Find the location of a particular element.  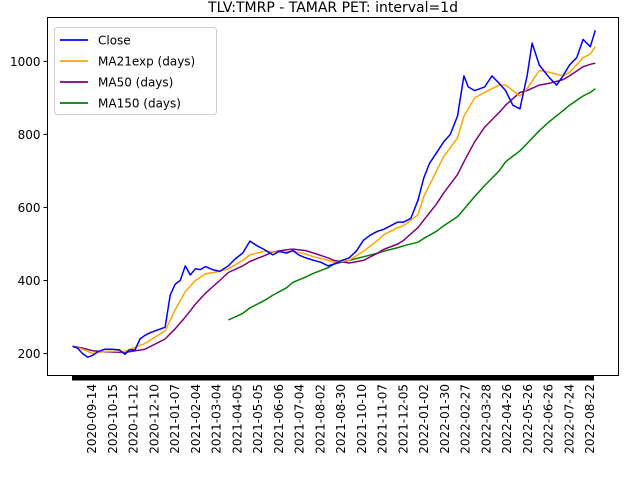

x-tick-label: 2020-11-12 is located at coordinates (134, 419).